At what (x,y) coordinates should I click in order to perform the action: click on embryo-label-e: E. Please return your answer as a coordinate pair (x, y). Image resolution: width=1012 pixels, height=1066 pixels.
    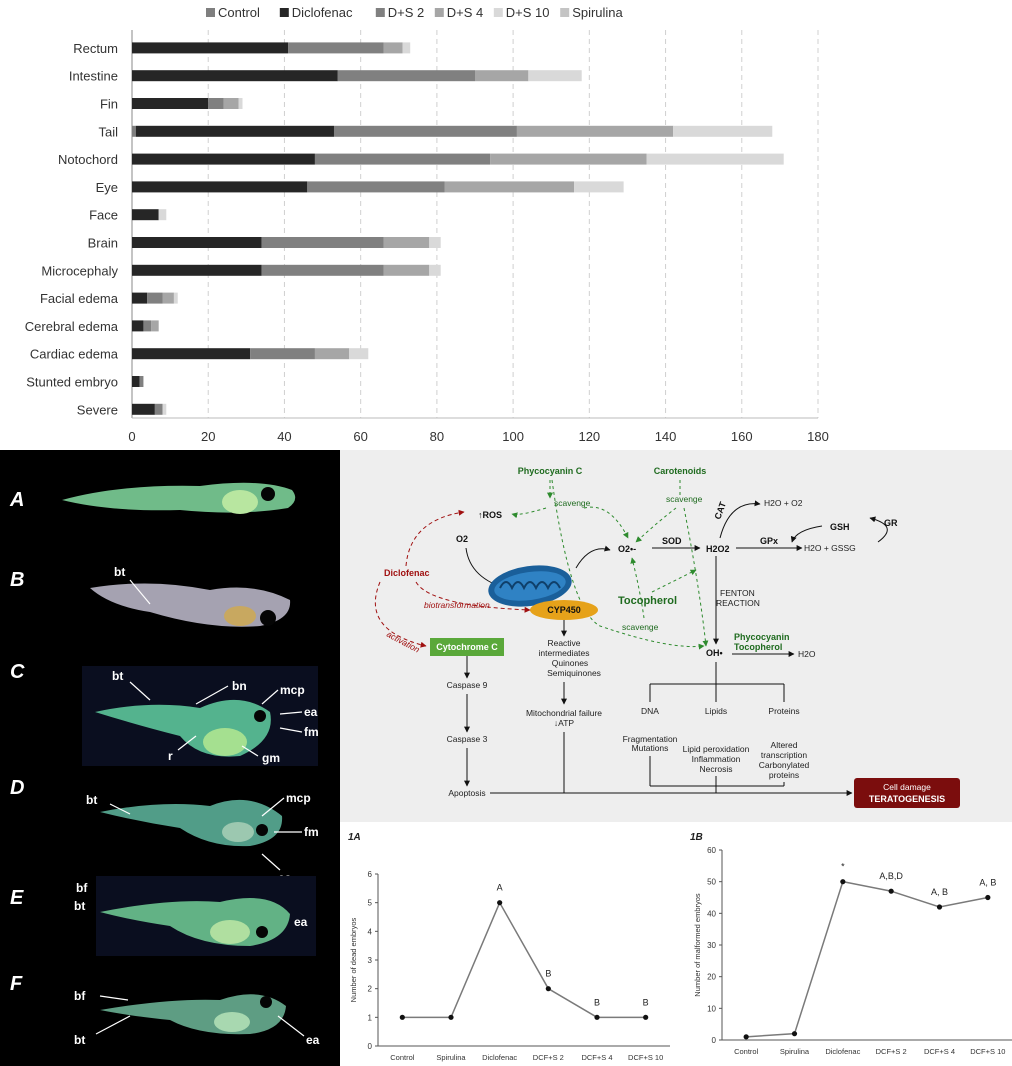
    Looking at the image, I should click on (17, 898).